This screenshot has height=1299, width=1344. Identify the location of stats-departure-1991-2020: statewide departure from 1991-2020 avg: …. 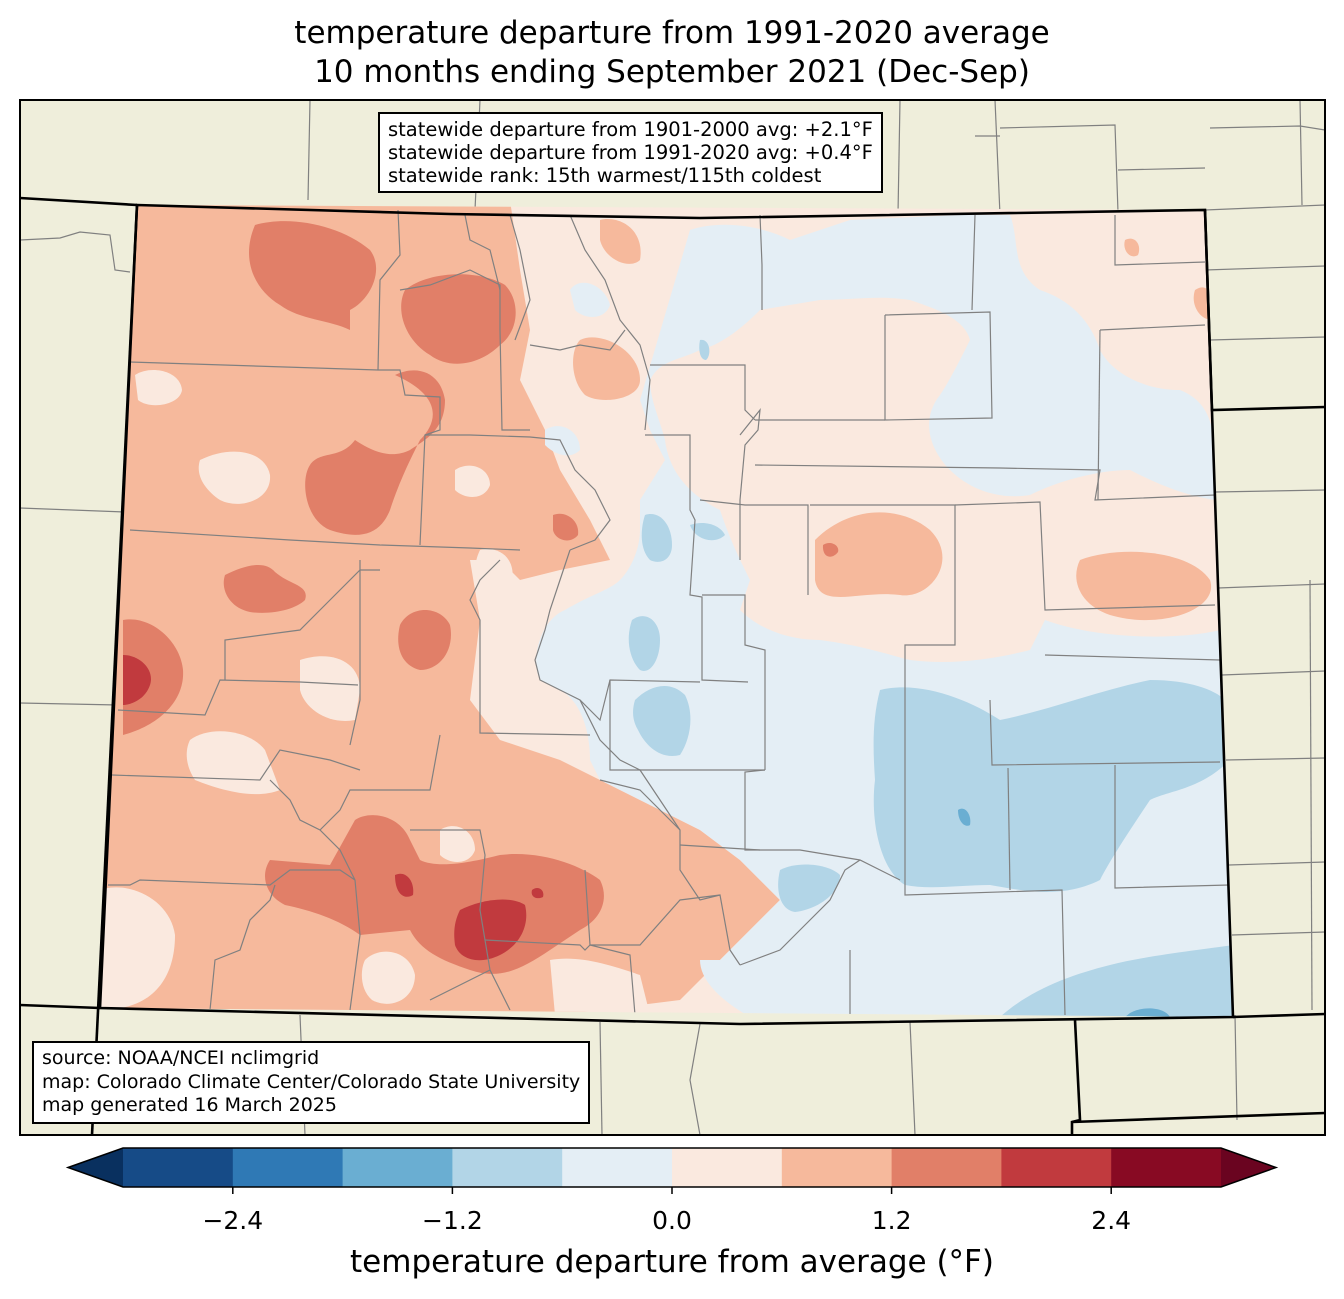
(630, 152).